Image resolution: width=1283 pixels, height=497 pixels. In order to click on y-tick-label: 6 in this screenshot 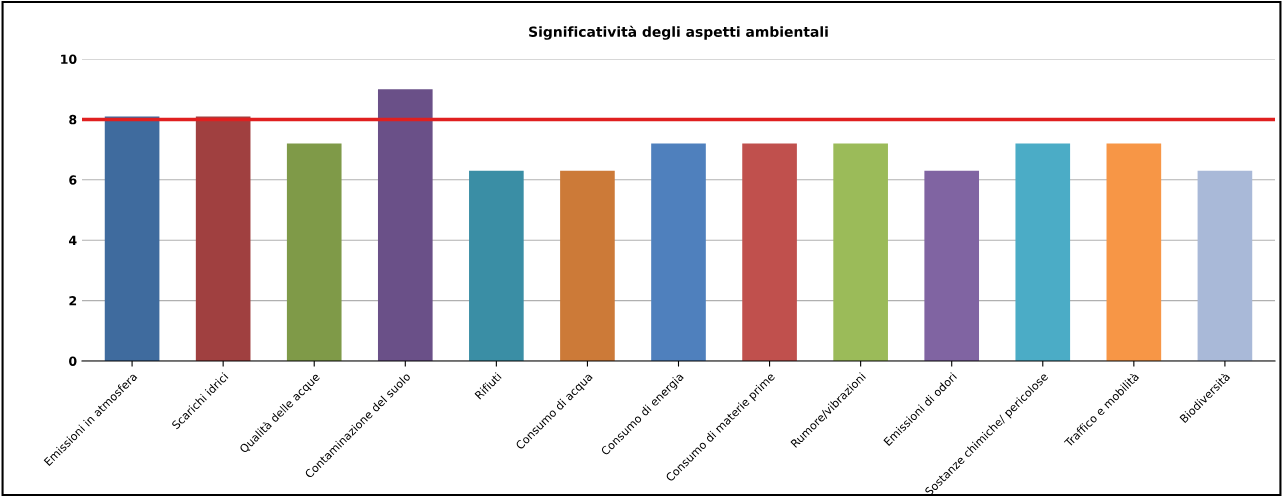, I will do `click(73, 180)`.